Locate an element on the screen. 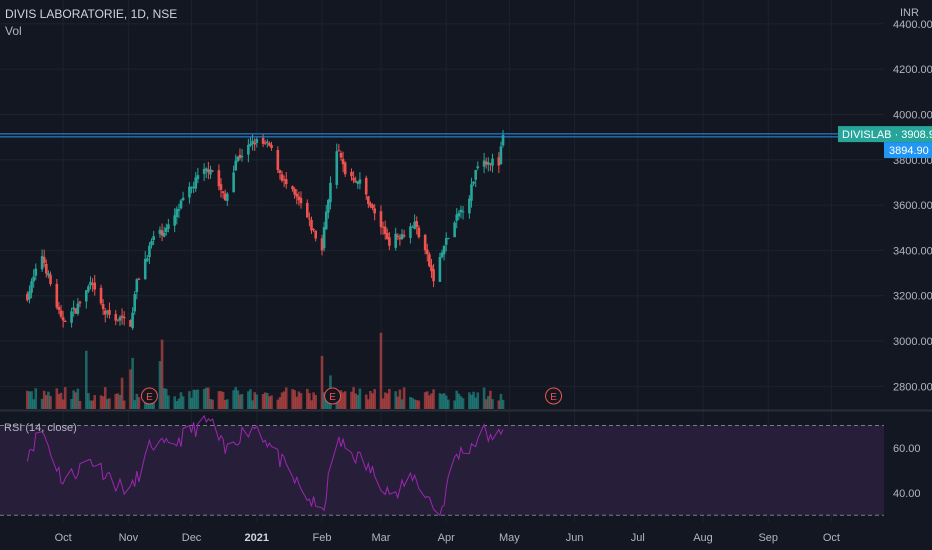  price-tick-label: 3600.00 is located at coordinates (912, 206).